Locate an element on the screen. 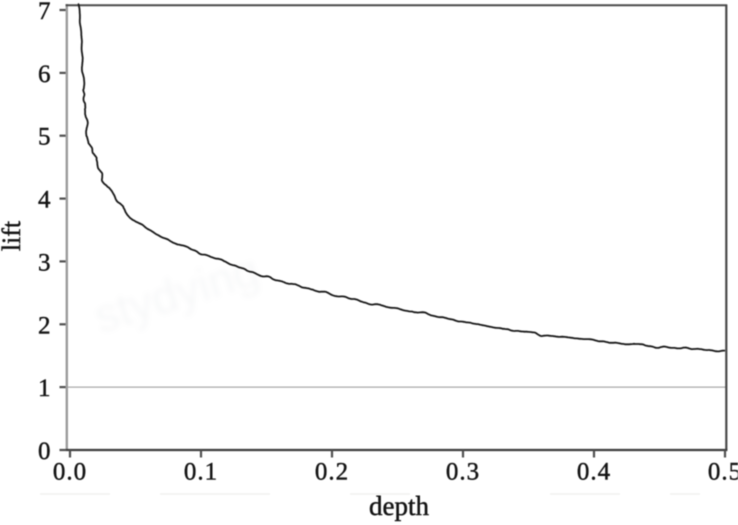 This screenshot has height=525, width=738. svg-text: 1 is located at coordinates (44, 388).